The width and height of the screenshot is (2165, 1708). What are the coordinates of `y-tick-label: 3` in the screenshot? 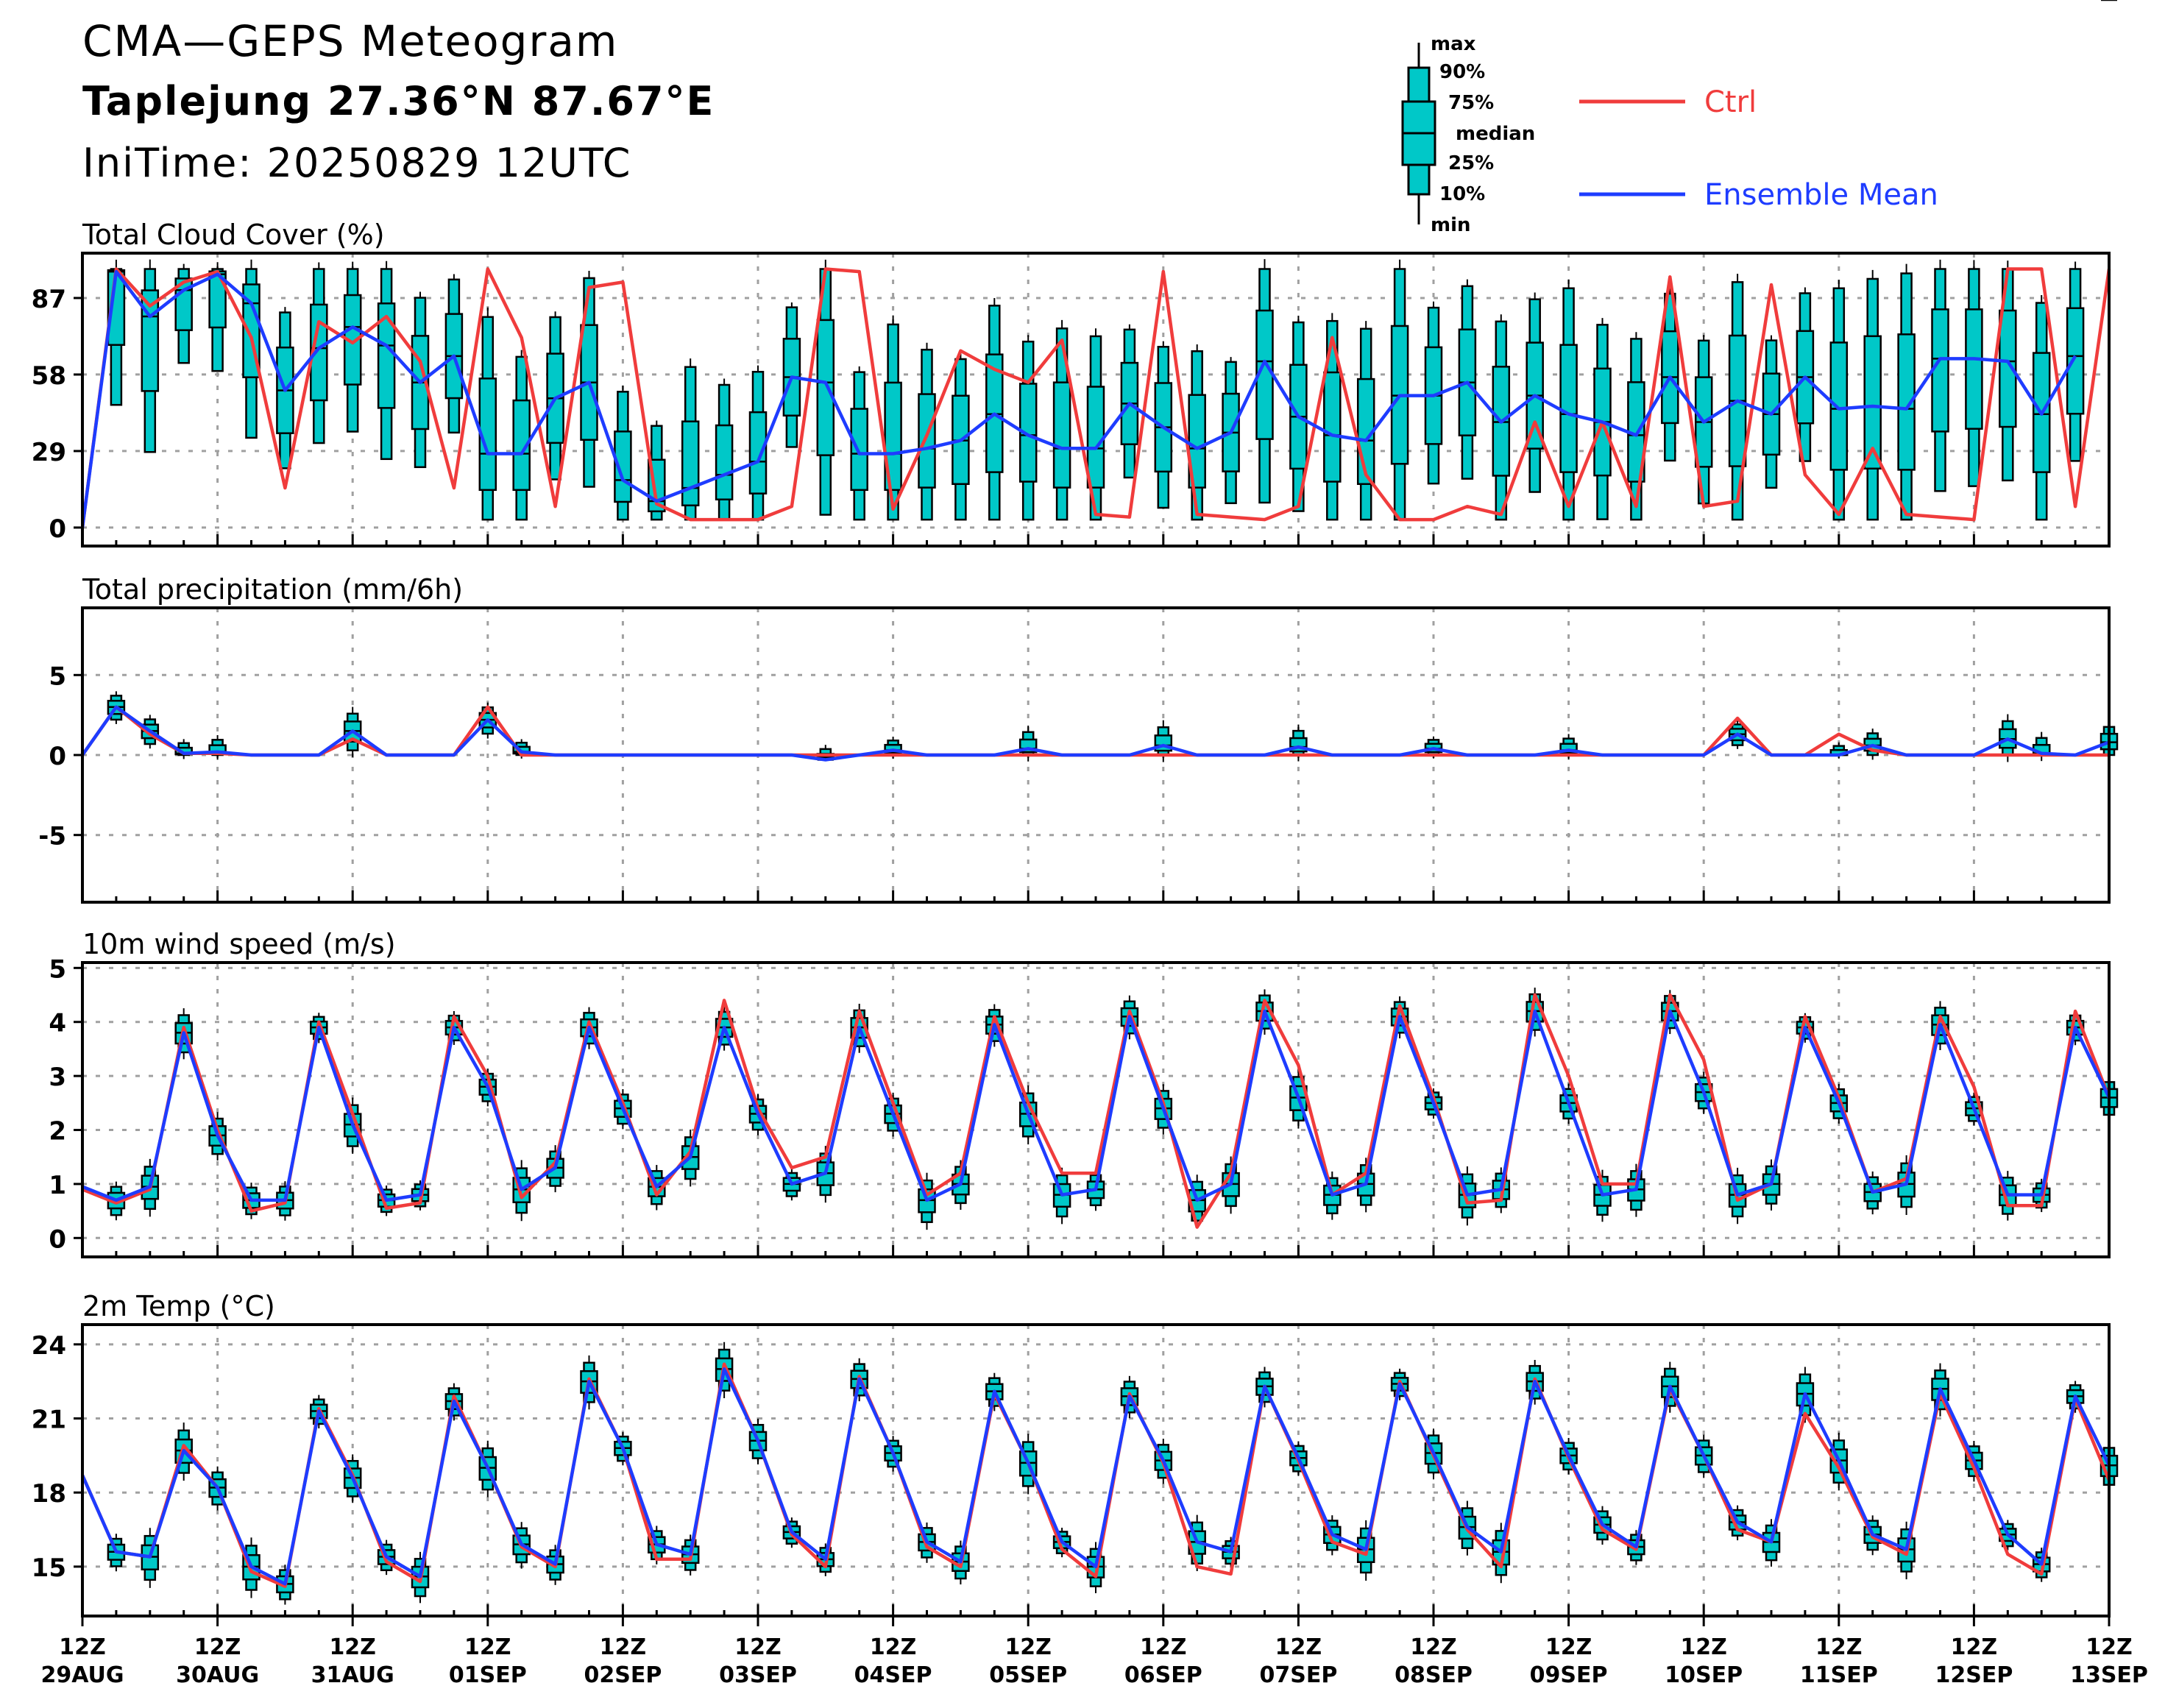 It's located at (57, 1077).